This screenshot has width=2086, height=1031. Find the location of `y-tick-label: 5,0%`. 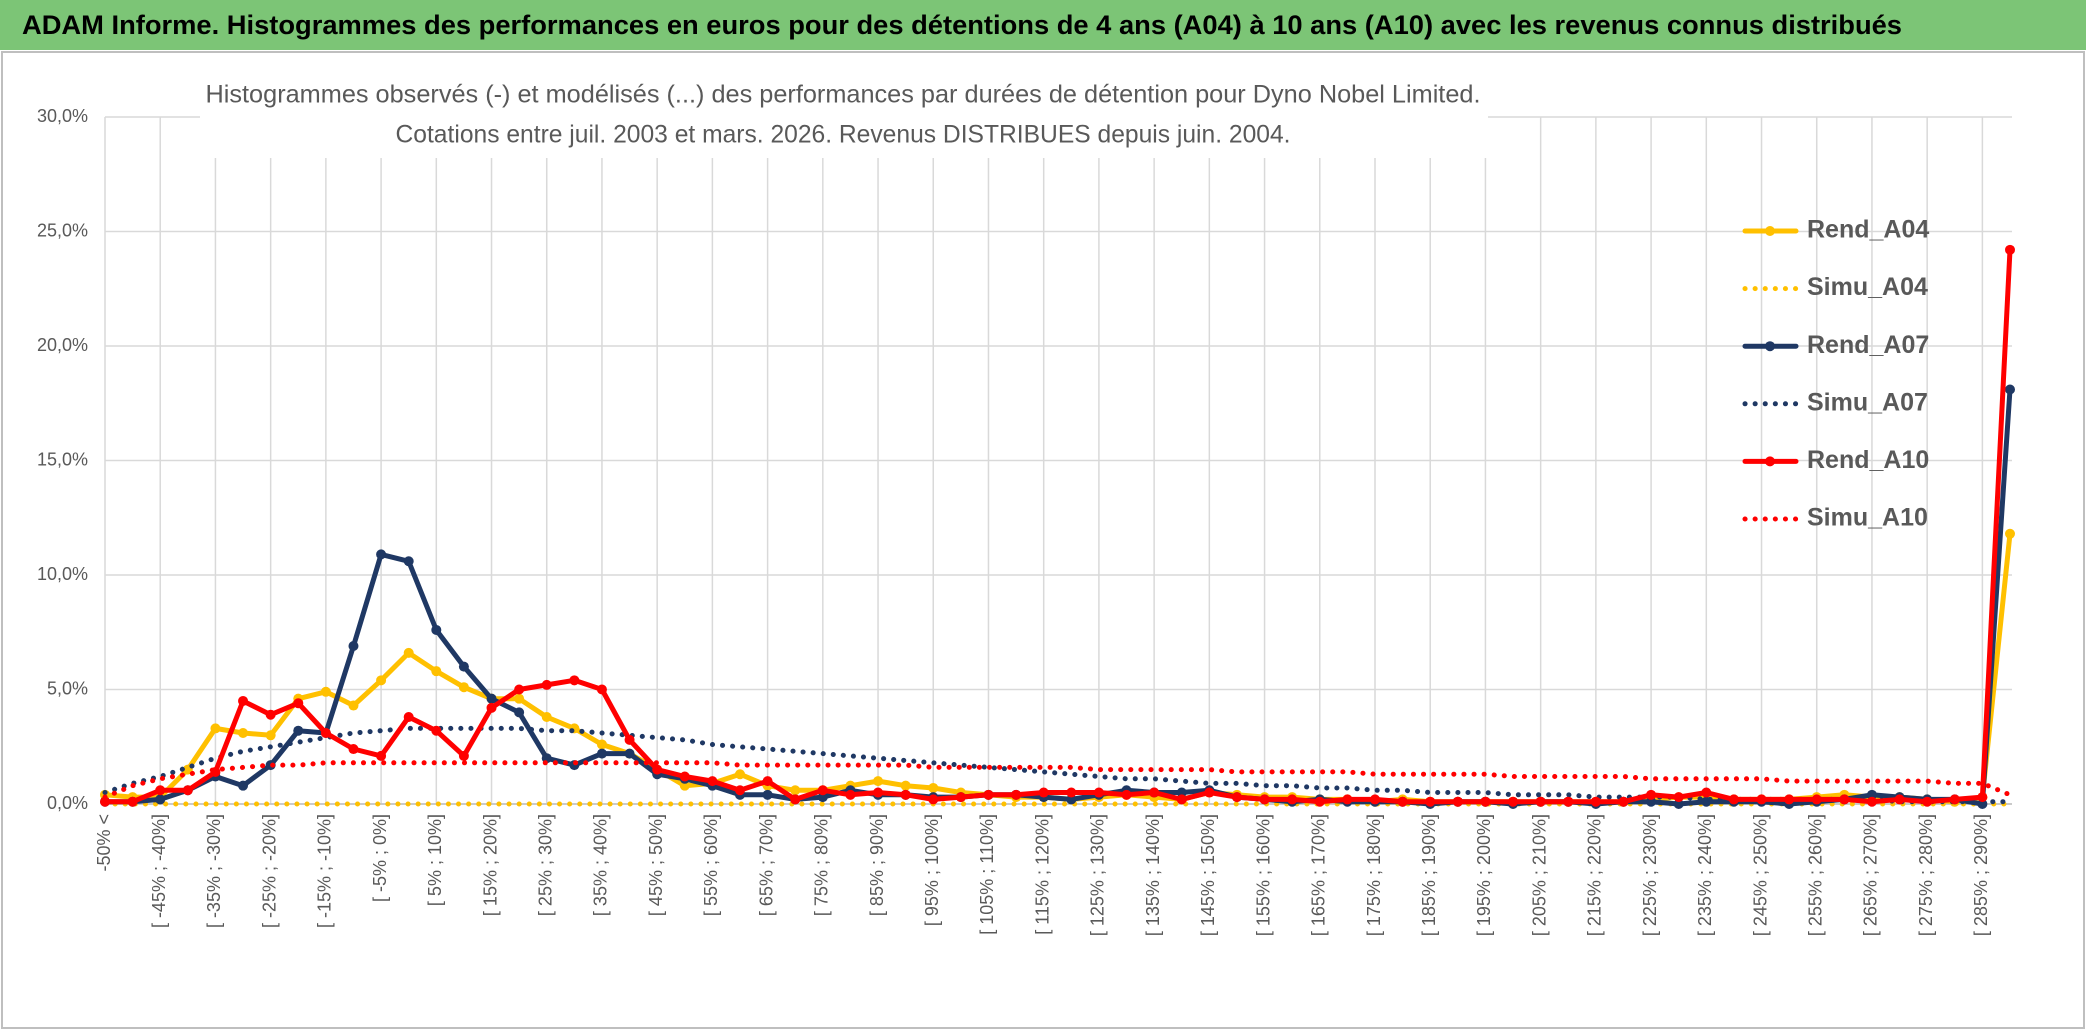

y-tick-label: 5,0% is located at coordinates (67, 688).